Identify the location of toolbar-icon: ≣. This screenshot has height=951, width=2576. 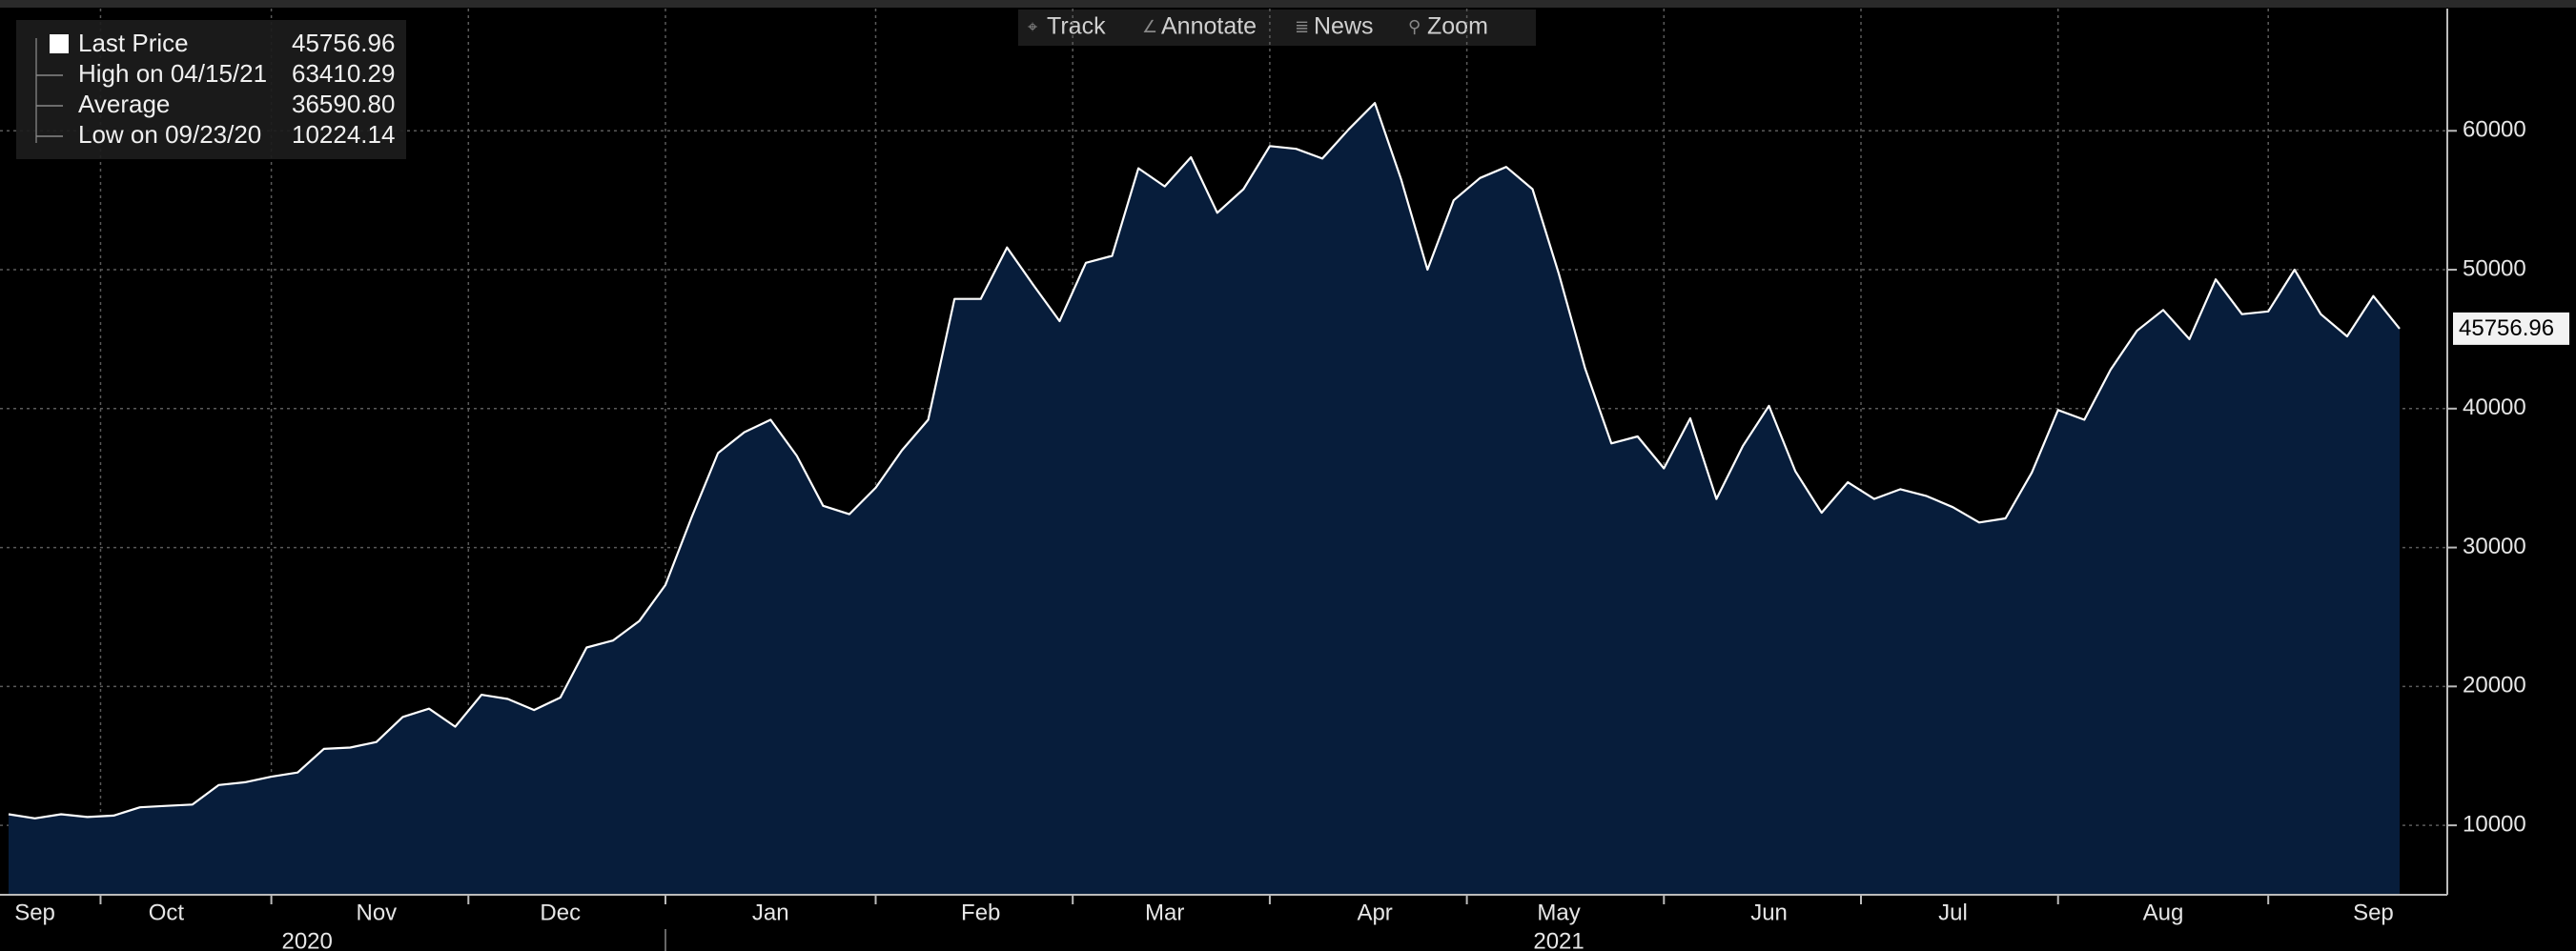
(1302, 26).